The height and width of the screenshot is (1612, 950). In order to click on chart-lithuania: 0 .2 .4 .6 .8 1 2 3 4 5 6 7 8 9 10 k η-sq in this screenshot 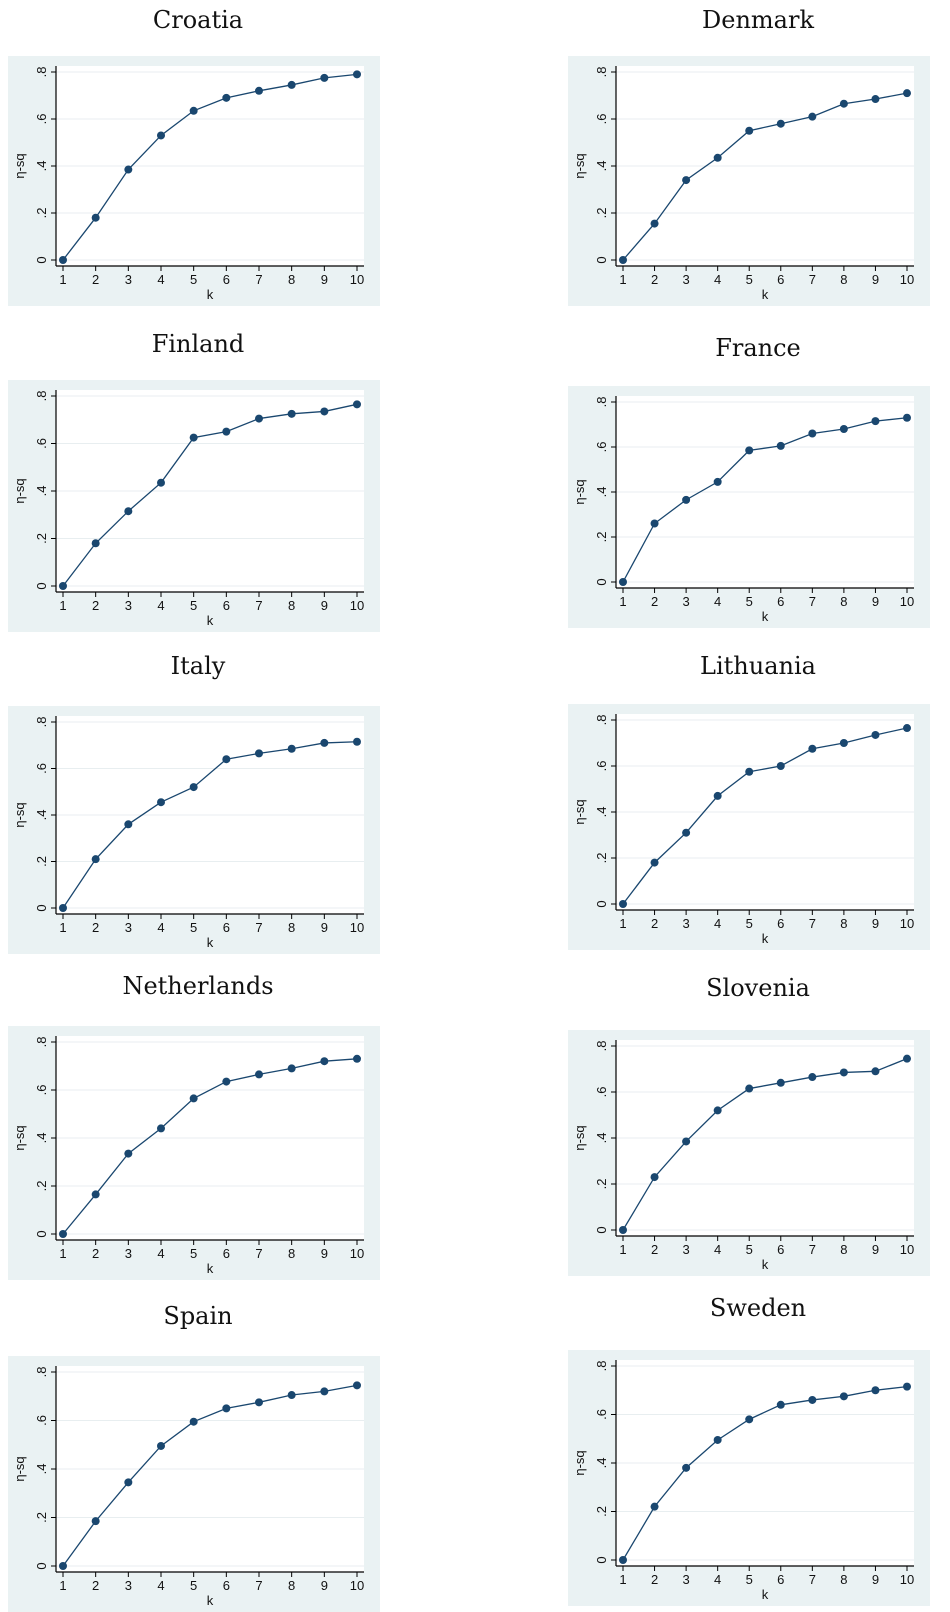, I will do `click(749, 827)`.